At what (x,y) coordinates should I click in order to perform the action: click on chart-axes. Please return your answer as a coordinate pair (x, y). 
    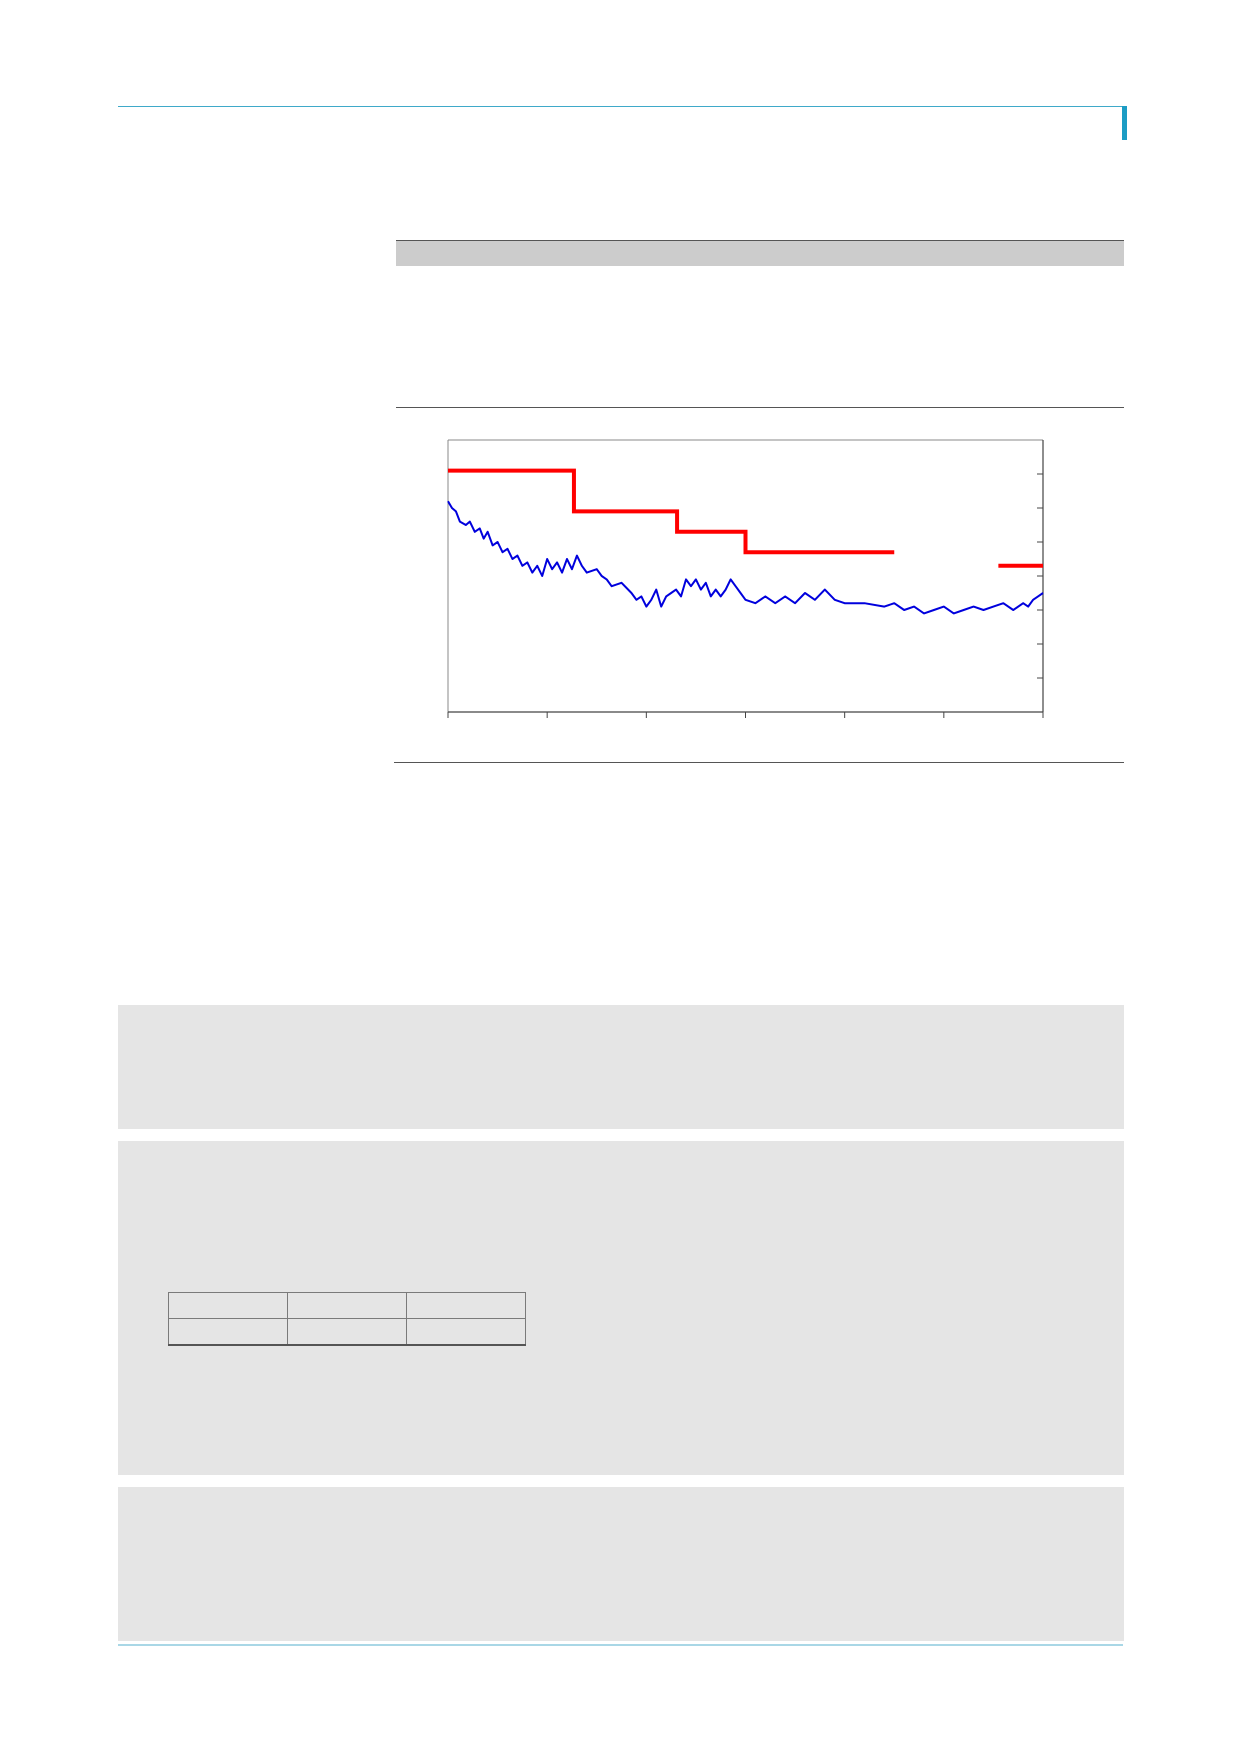
    Looking at the image, I should click on (745, 578).